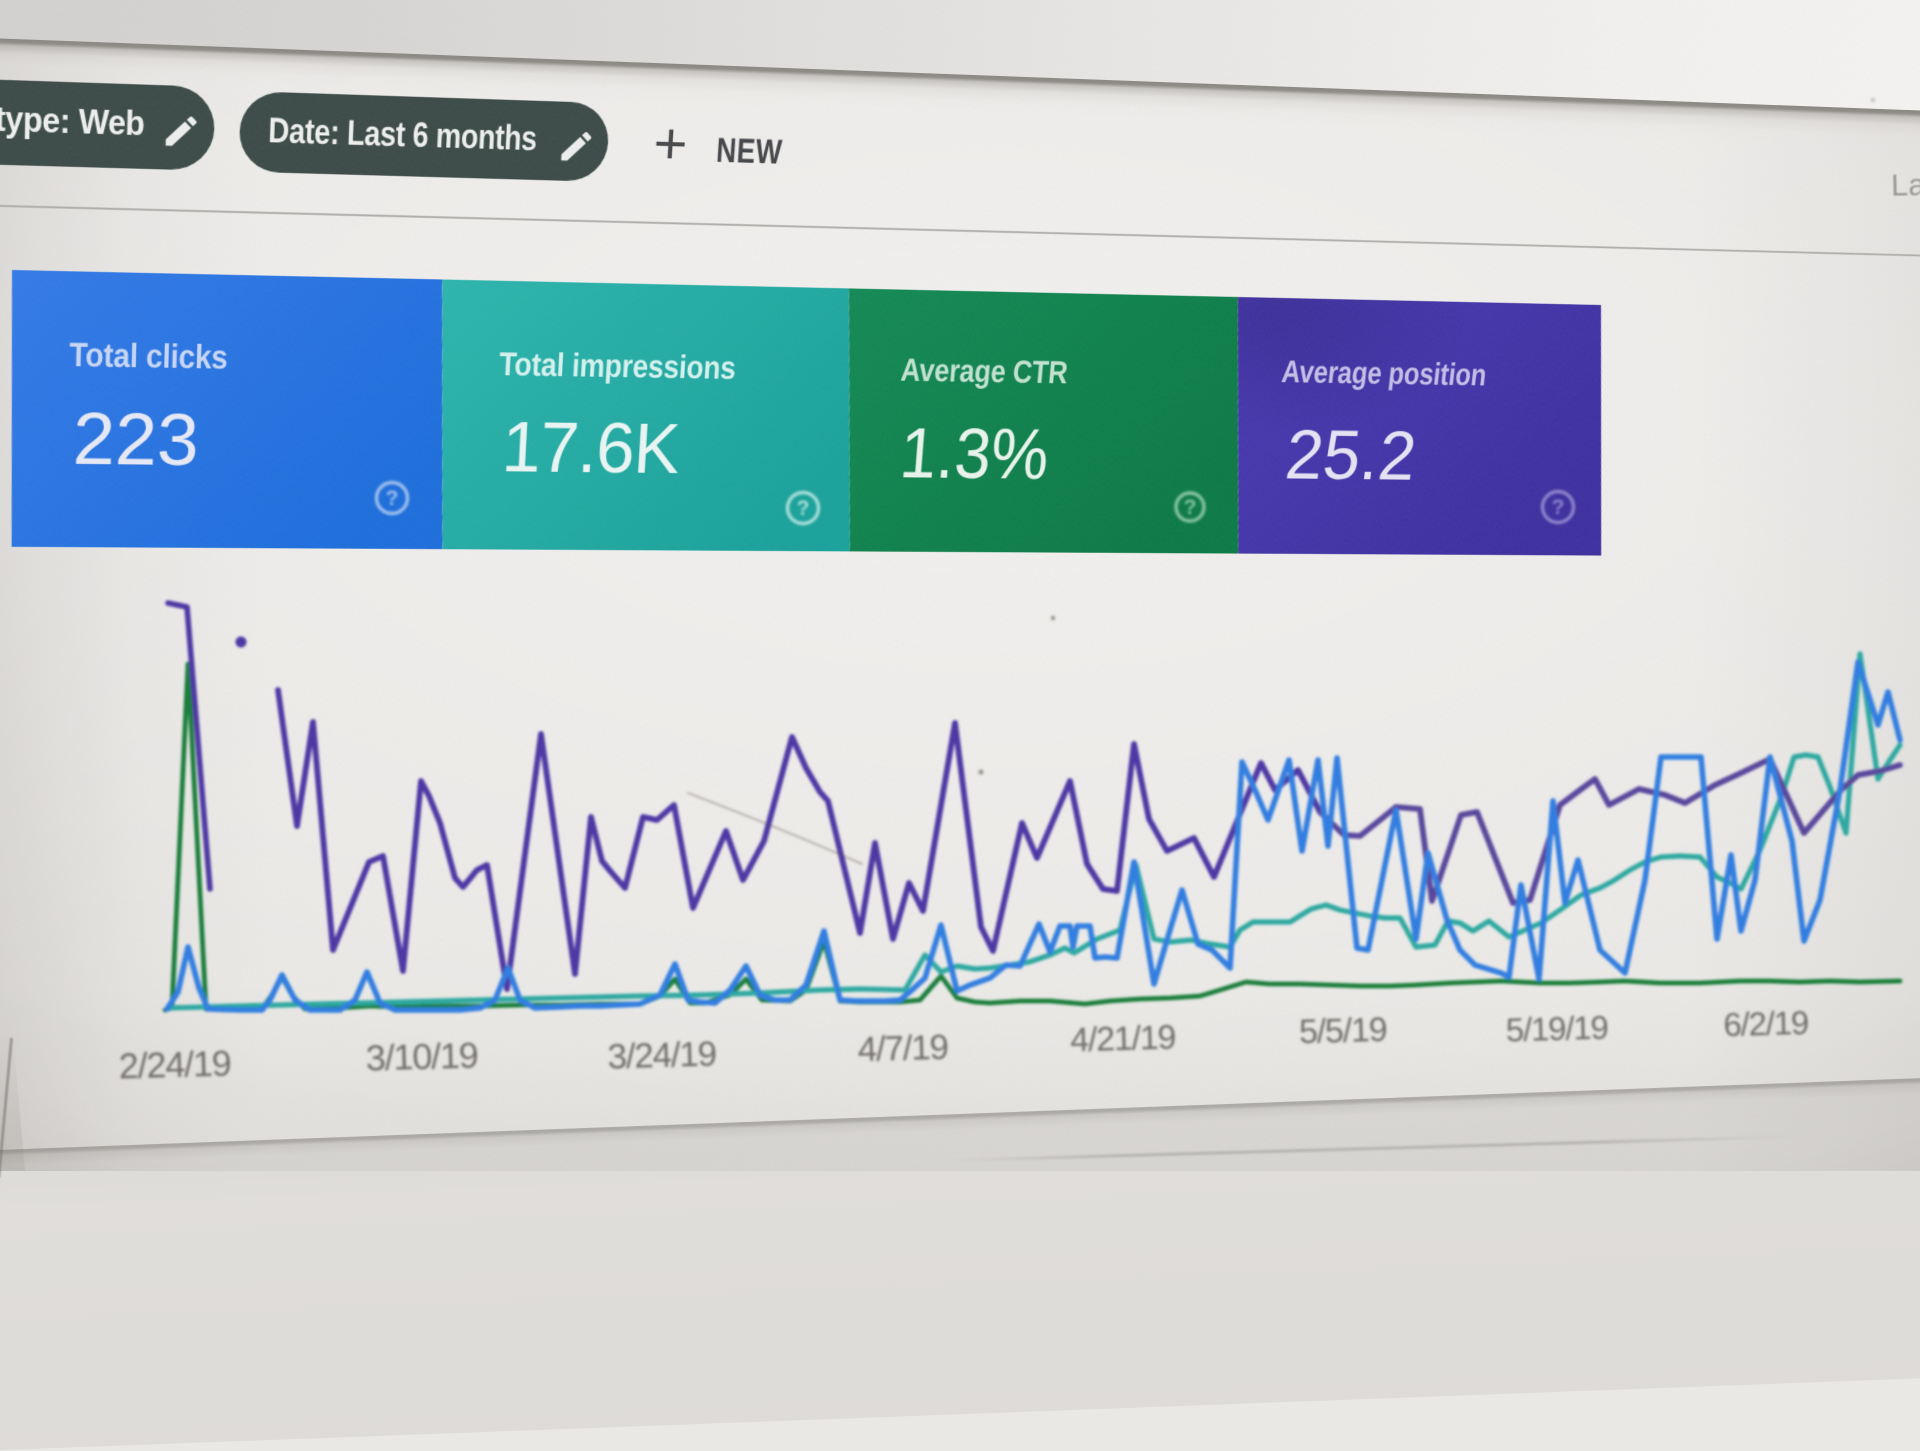  I want to click on svg-text: 4/21/19, so click(1123, 1039).